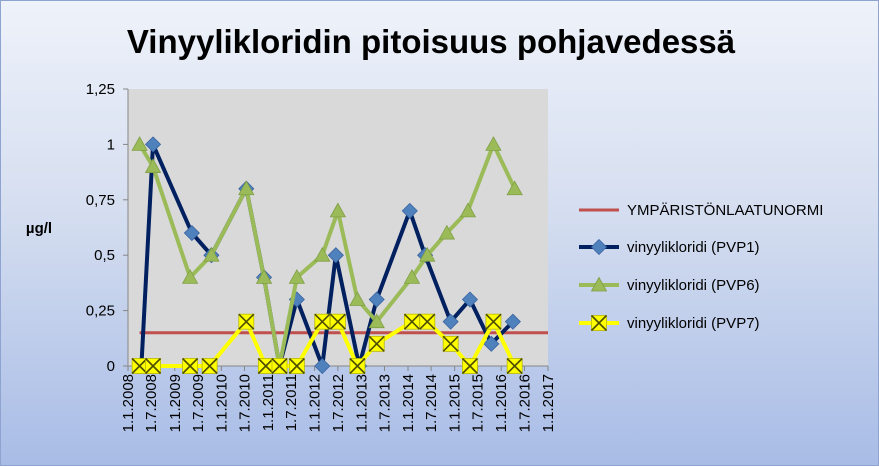 This screenshot has height=467, width=879. What do you see at coordinates (151, 403) in the screenshot?
I see `x-tick-label: 1.7.2008` at bounding box center [151, 403].